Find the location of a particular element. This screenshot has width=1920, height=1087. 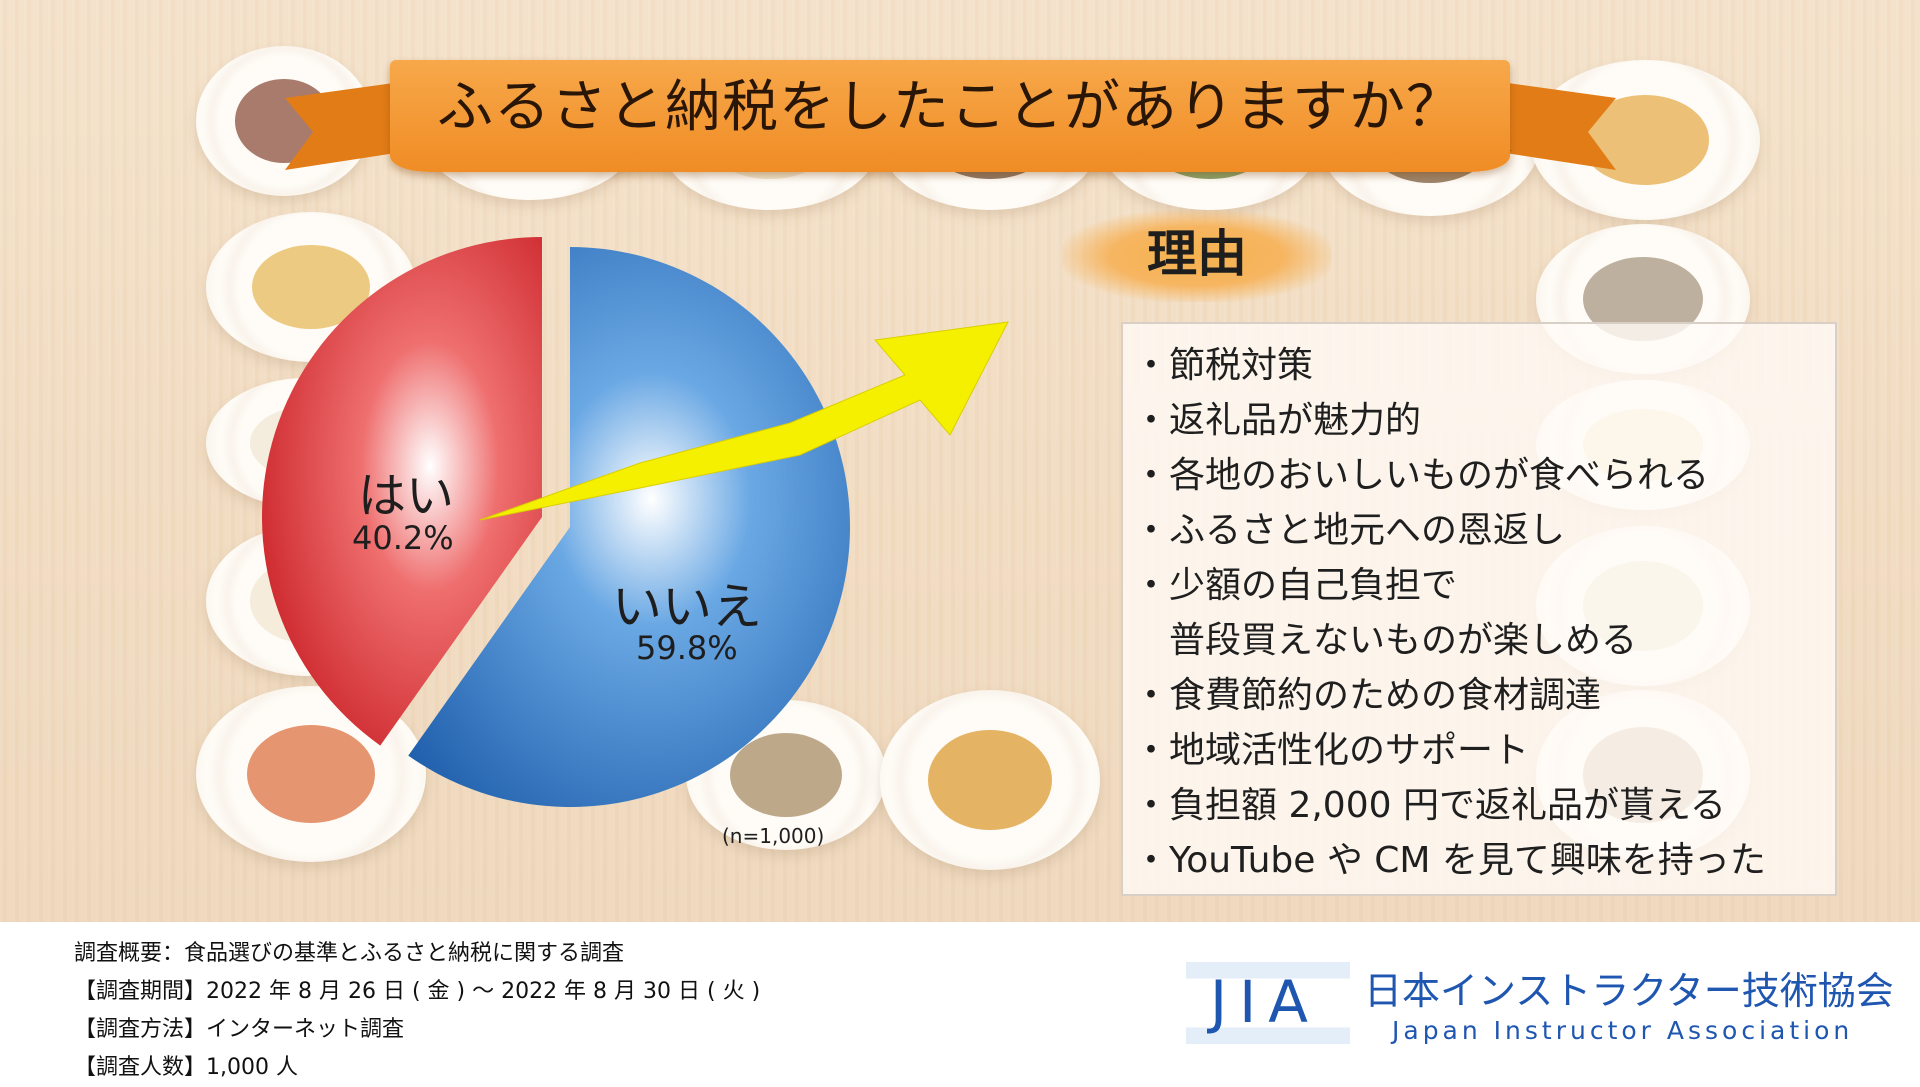

slice-value-no: 59.8% is located at coordinates (687, 648).